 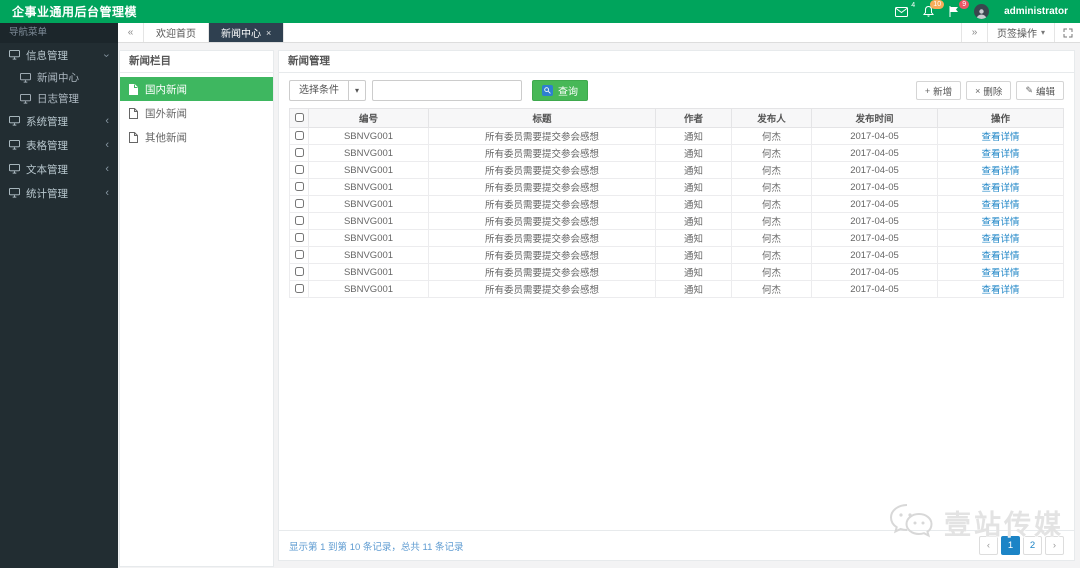 What do you see at coordinates (59, 121) in the screenshot?
I see `sidebar-item: 系统管理 ‹` at bounding box center [59, 121].